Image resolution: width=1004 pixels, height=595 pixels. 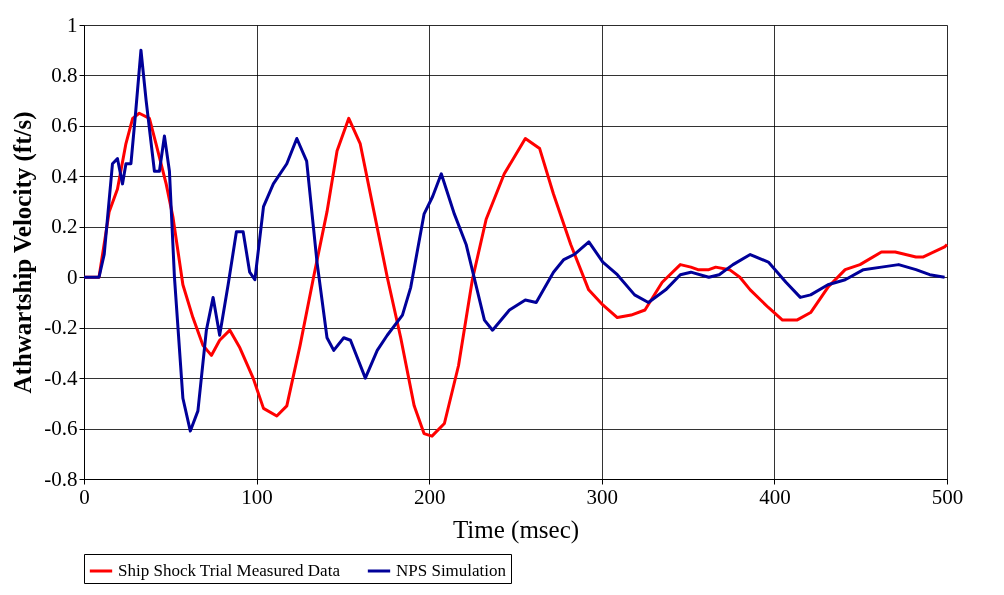 I want to click on legend-label: Ship Shock Trial Measured Data, so click(x=229, y=570).